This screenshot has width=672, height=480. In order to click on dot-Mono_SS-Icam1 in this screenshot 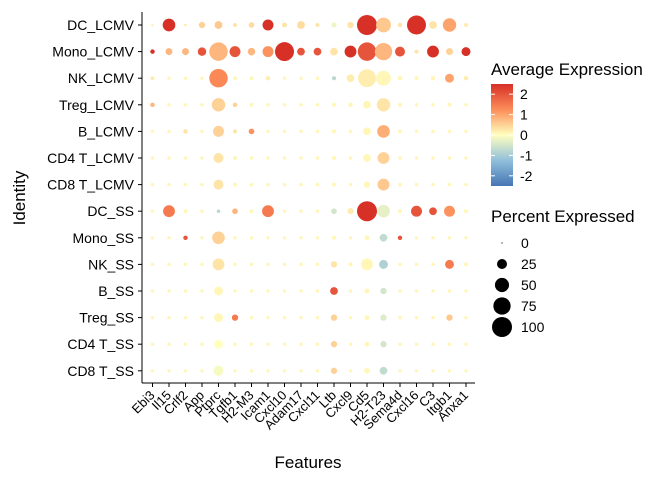, I will do `click(268, 238)`.